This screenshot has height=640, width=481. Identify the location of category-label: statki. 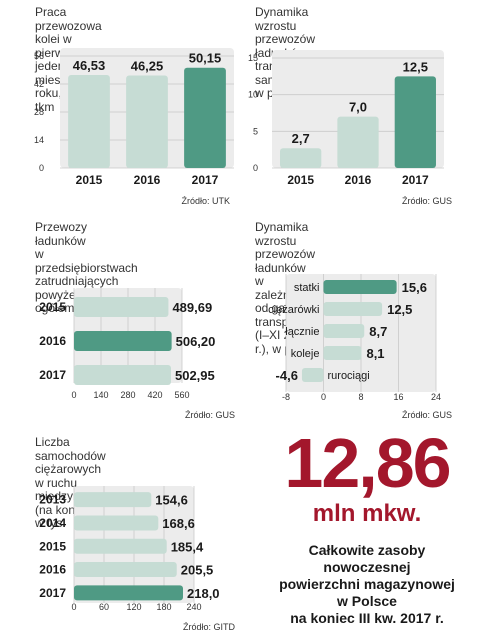
(307, 288).